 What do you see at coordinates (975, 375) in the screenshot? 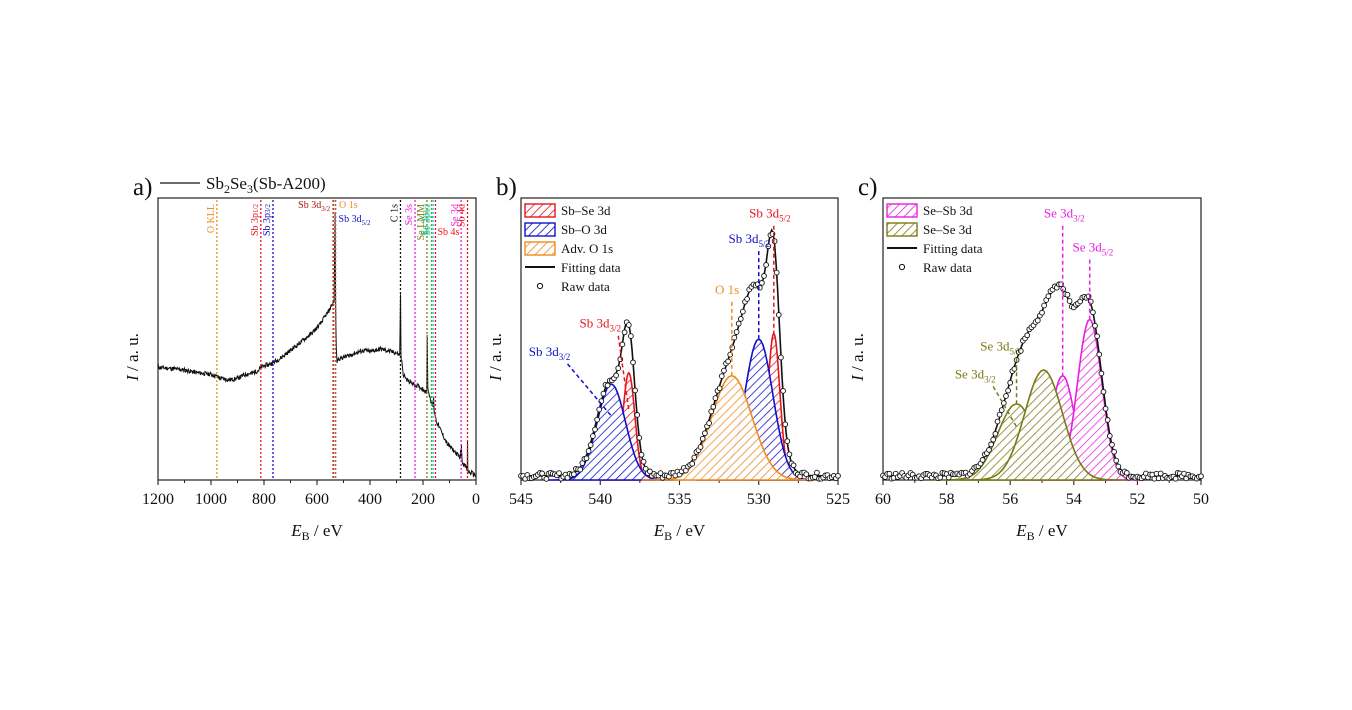
I see `annotation-se-3d-3-2-olive: Se 3d3/2` at bounding box center [975, 375].